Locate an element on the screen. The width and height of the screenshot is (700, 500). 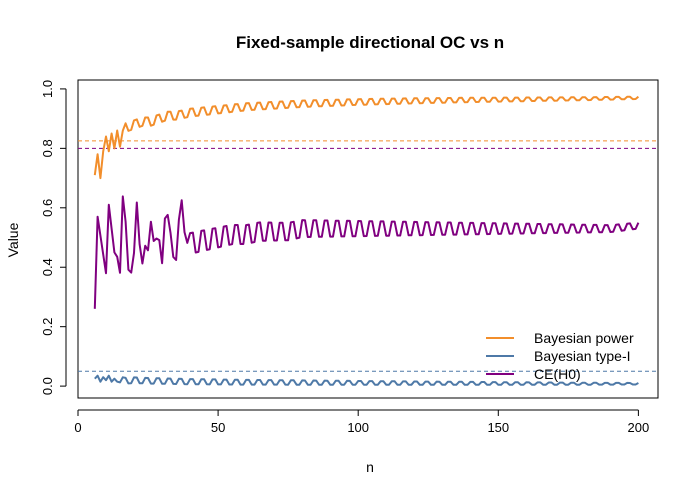
x-tick-label: 100 is located at coordinates (358, 427).